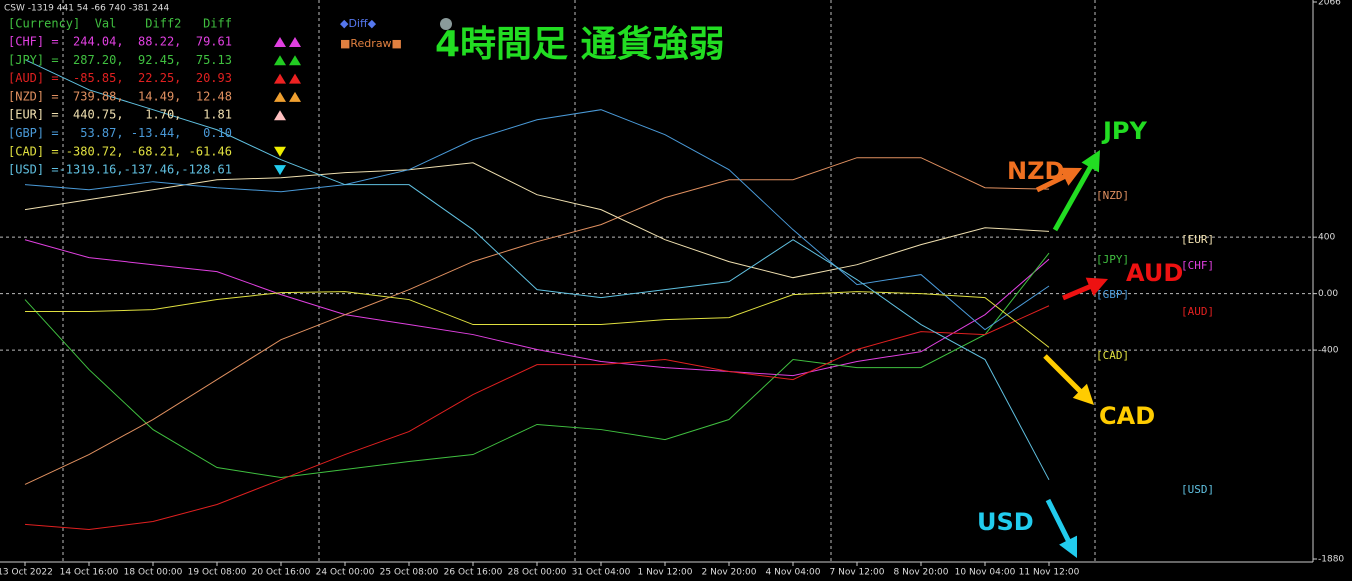  I want to click on x-tick-label: 2 Nov 20:00, so click(729, 573).